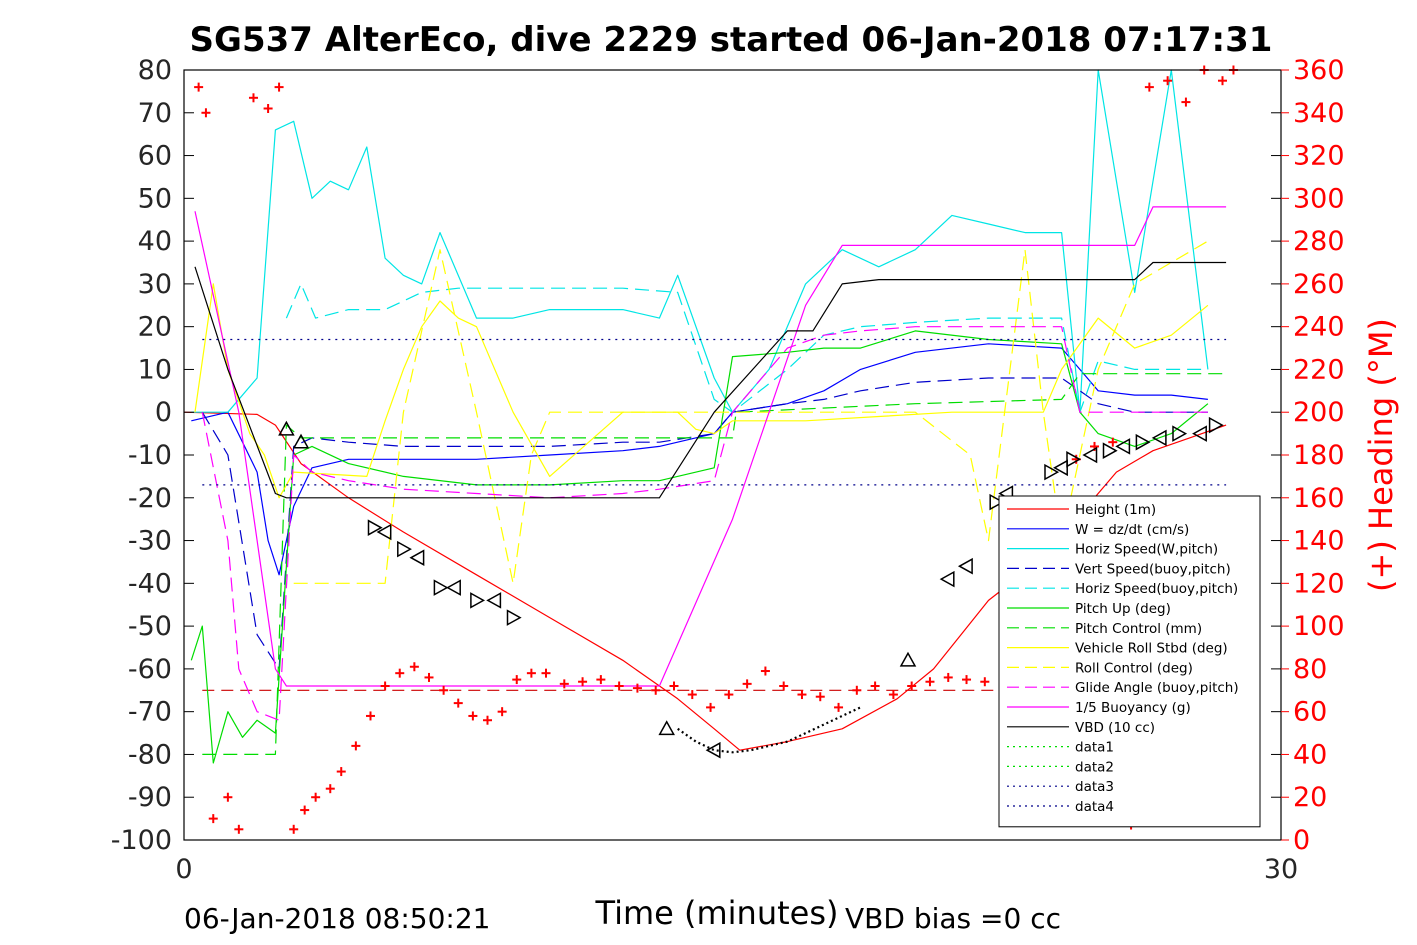 The image size is (1417, 945). I want to click on legend-label-data4: data4, so click(1094, 807).